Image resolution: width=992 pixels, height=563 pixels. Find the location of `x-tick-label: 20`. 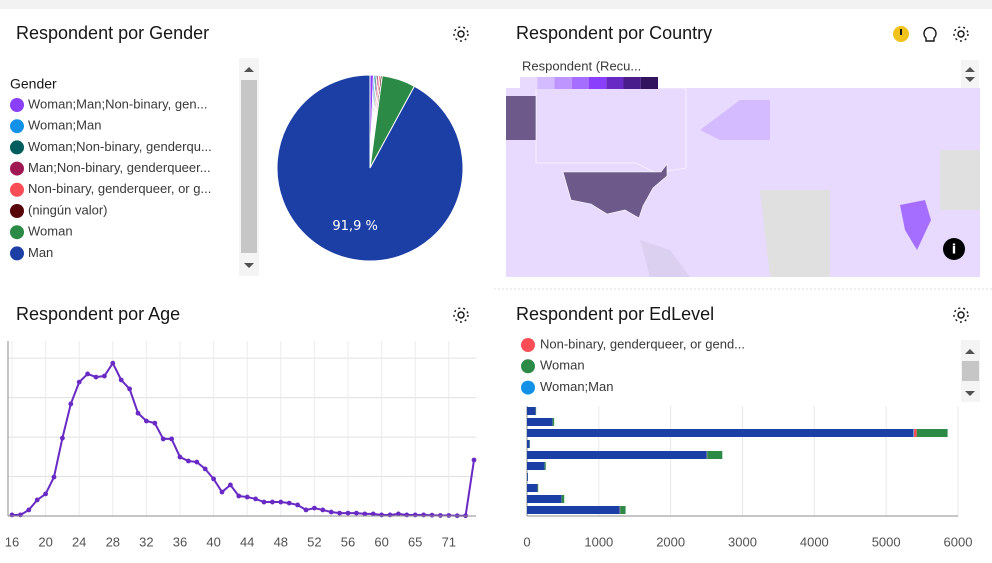

x-tick-label: 20 is located at coordinates (45, 541).